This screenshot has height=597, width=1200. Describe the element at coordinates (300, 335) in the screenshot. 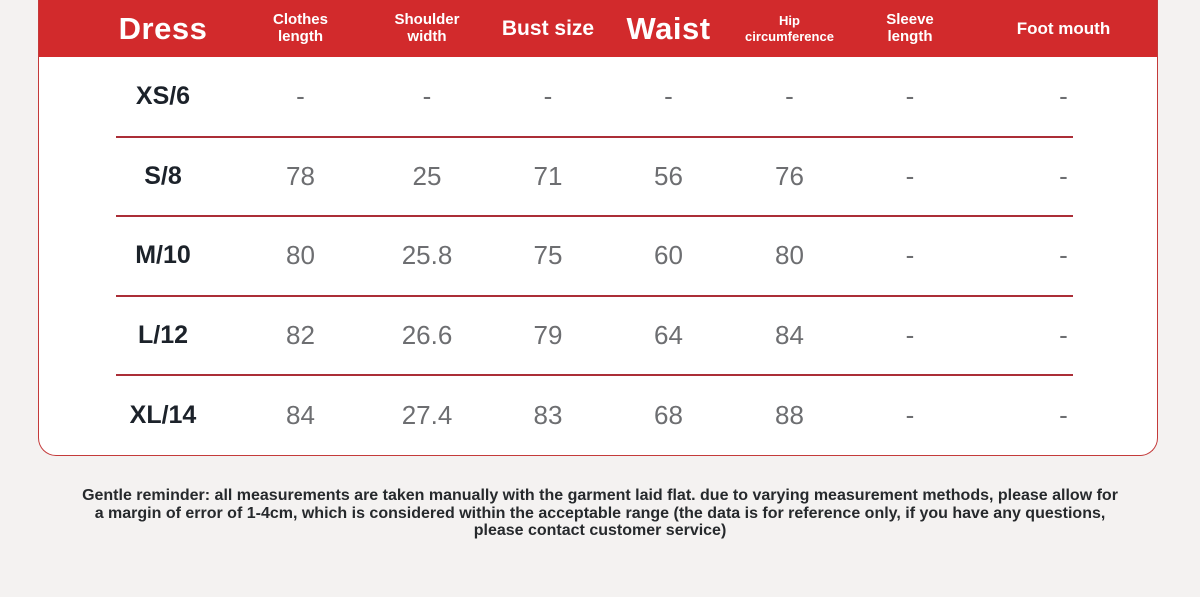

I see `value-cell: 82` at that location.